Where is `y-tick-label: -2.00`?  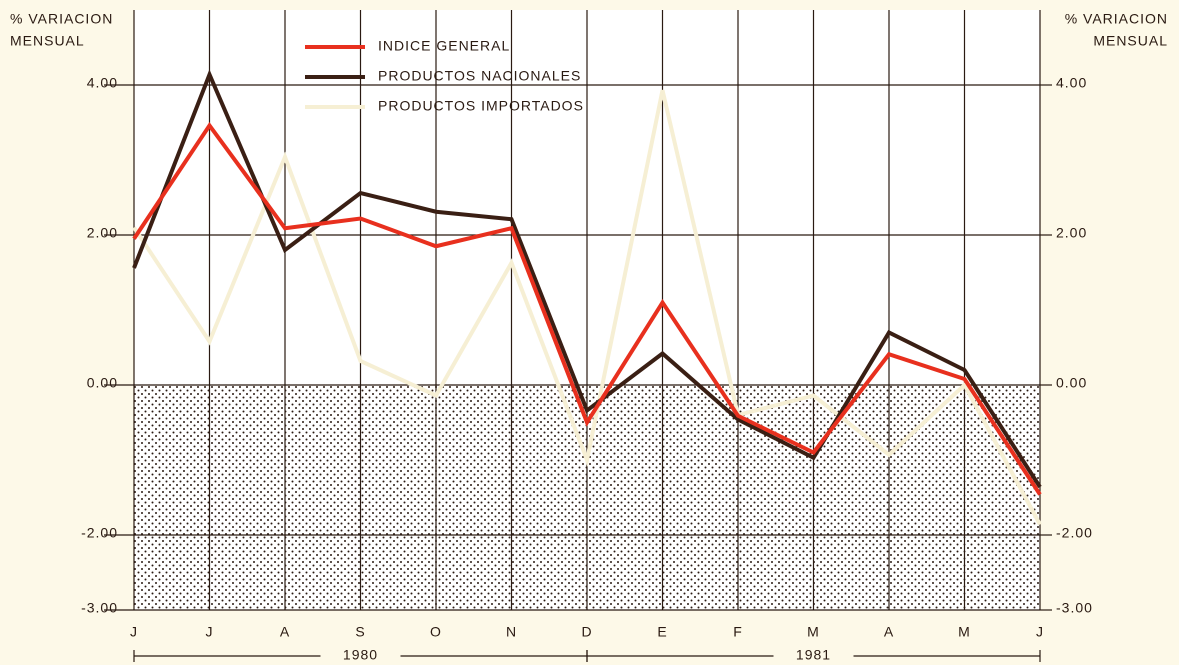 y-tick-label: -2.00 is located at coordinates (99, 533).